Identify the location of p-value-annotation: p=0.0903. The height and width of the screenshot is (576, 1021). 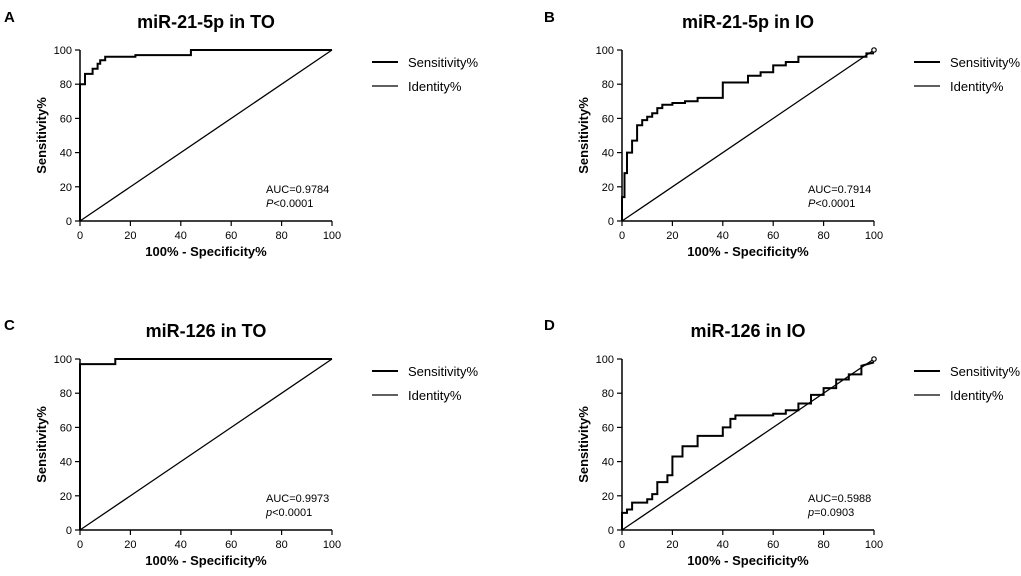
(830, 513).